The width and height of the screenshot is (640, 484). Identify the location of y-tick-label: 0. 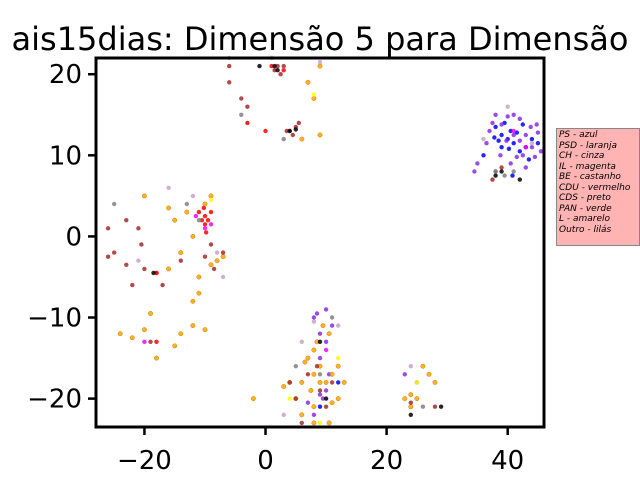
(73, 237).